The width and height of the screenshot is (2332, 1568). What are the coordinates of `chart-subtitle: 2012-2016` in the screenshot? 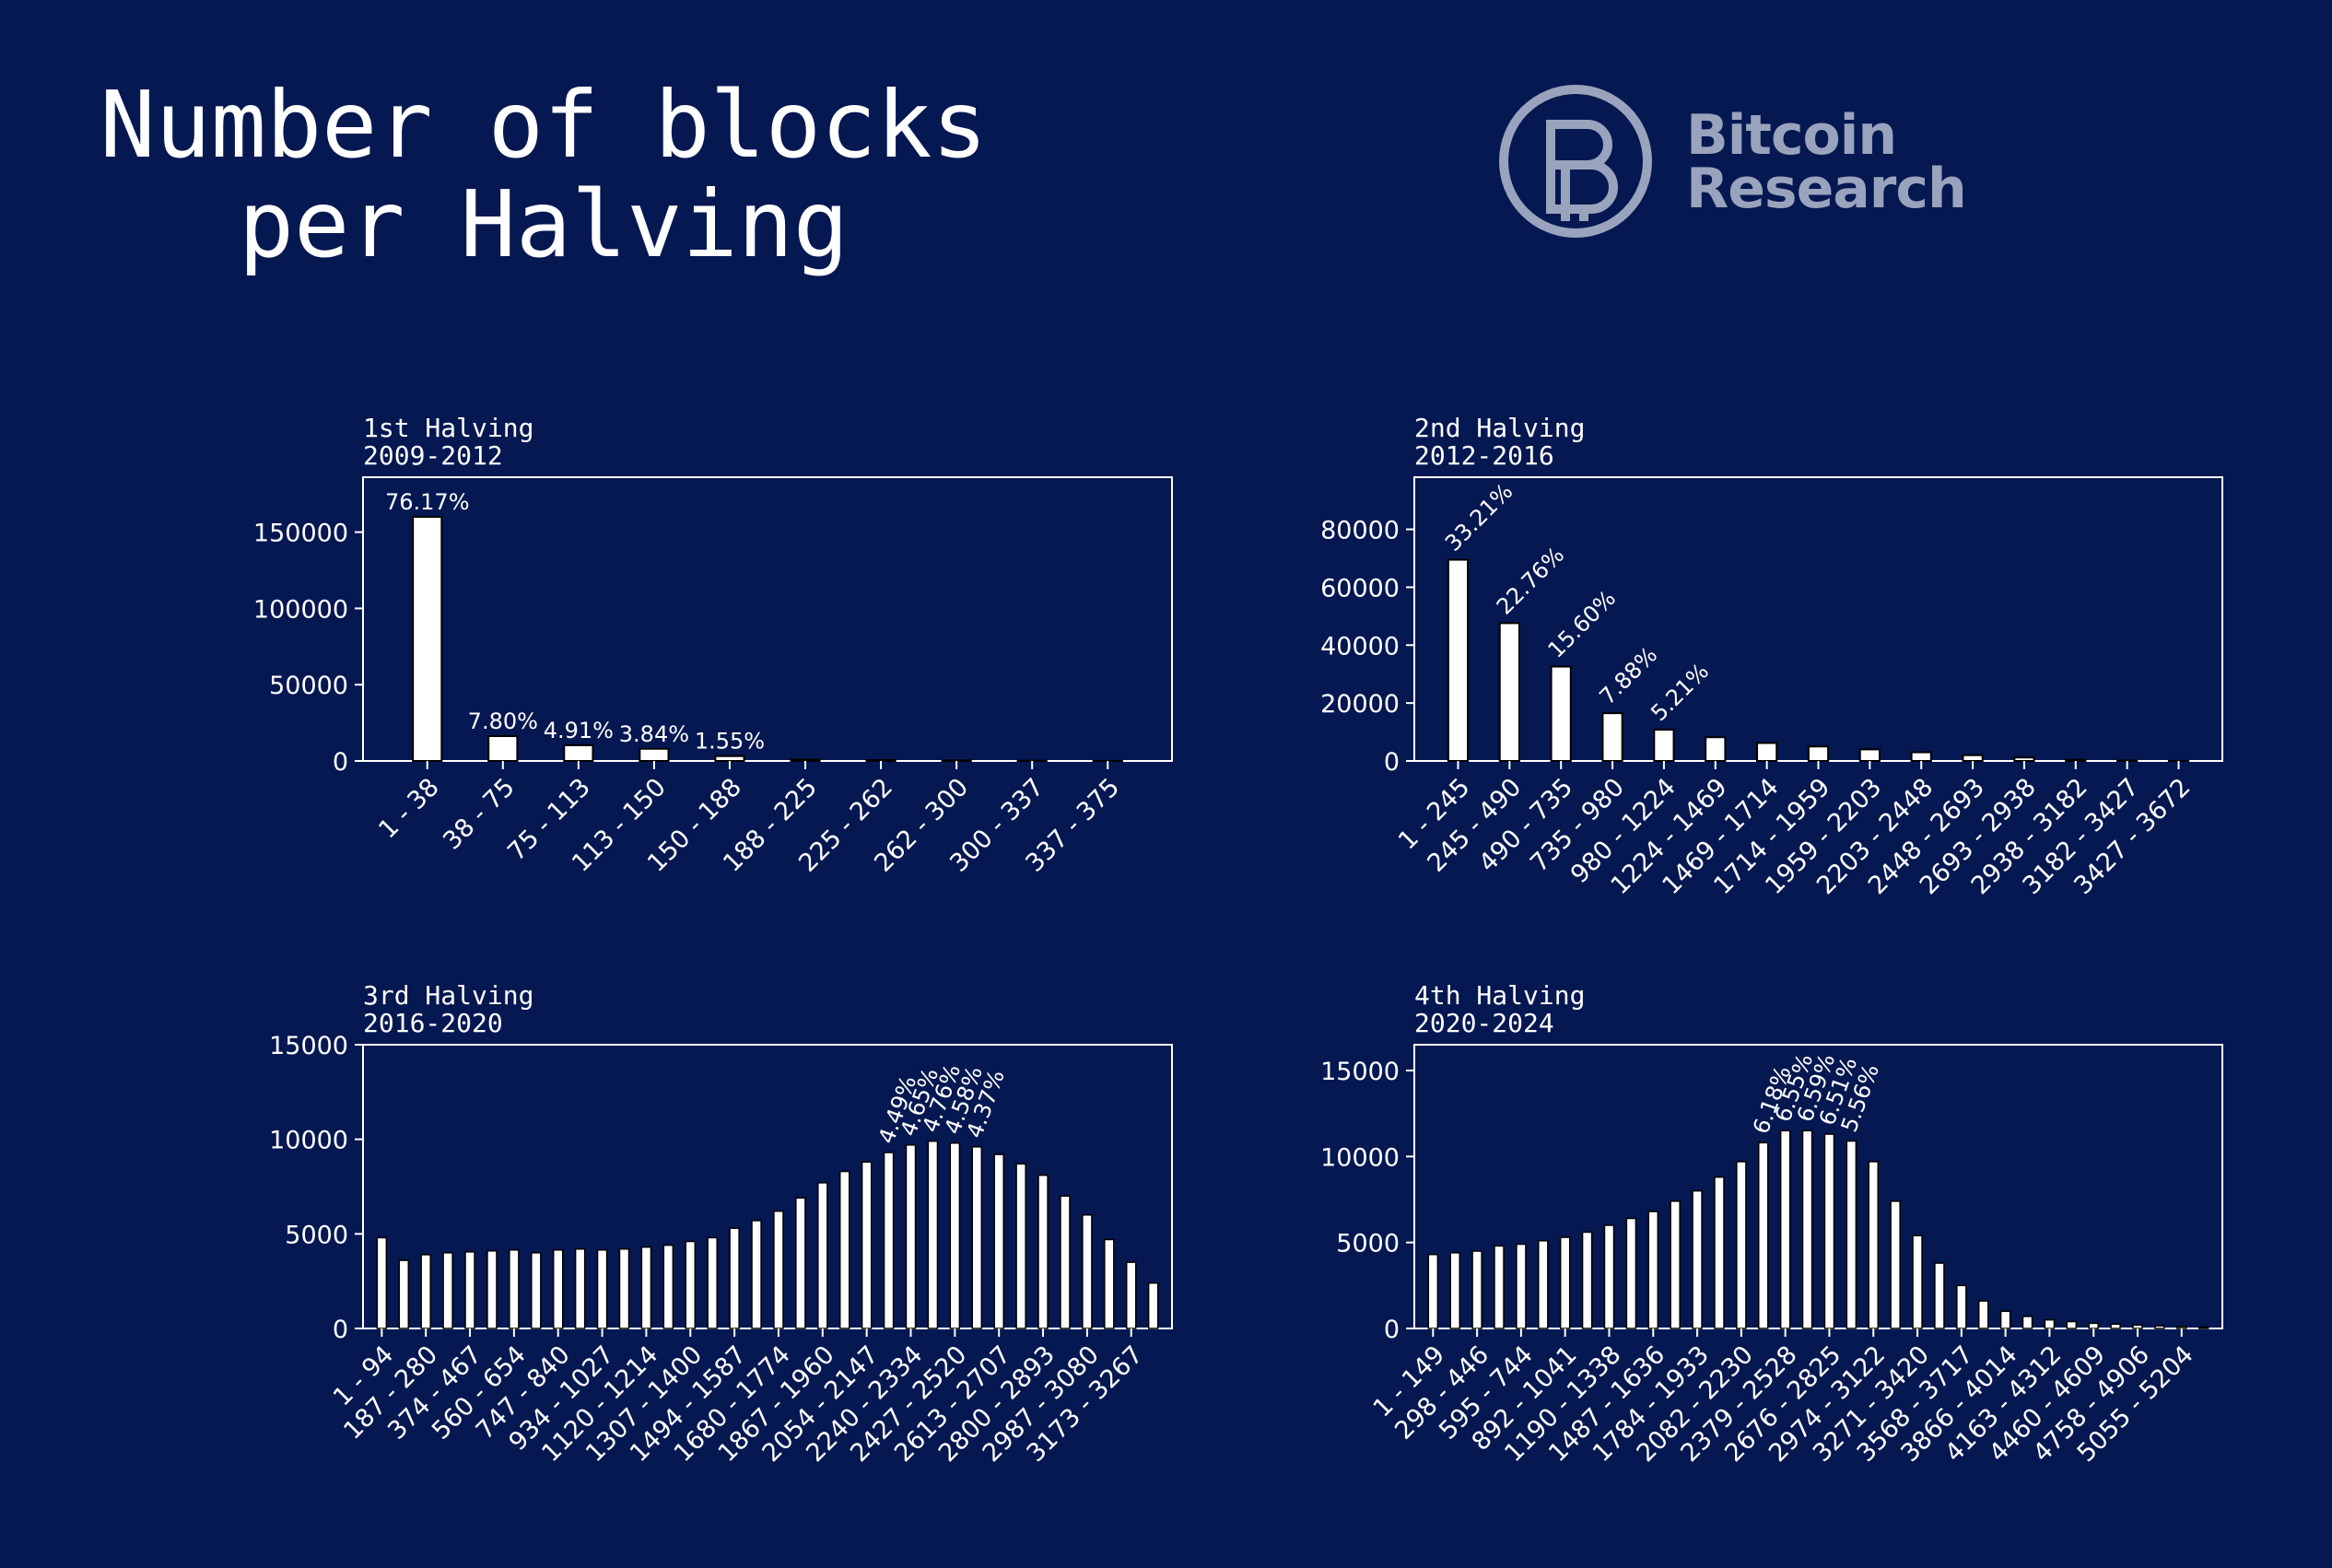 It's located at (1484, 455).